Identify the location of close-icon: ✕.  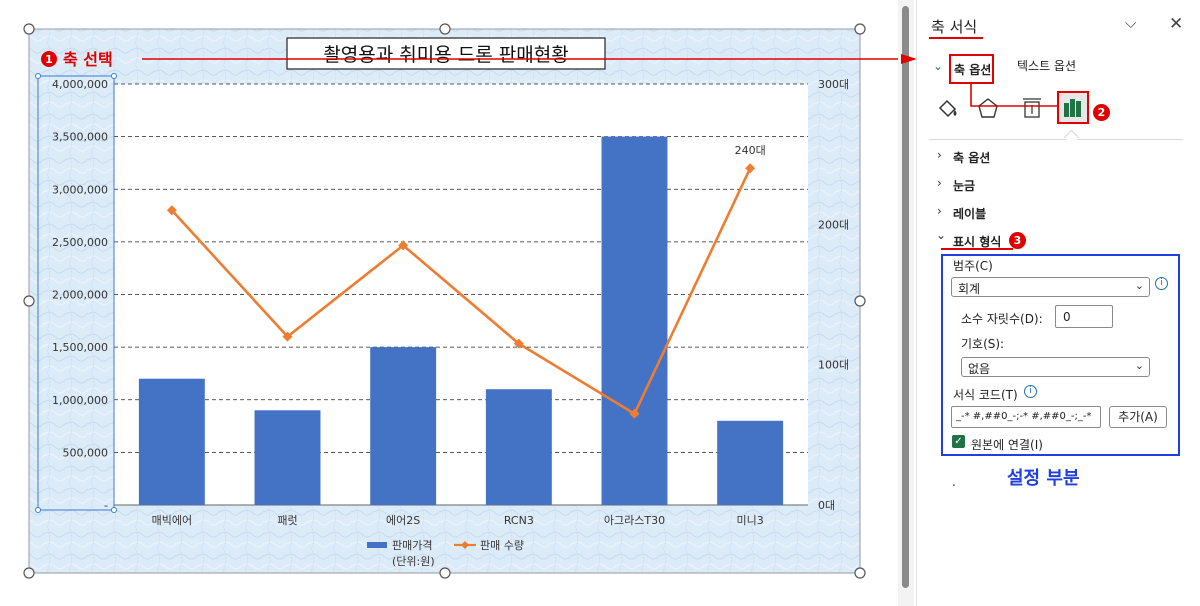
(1176, 24).